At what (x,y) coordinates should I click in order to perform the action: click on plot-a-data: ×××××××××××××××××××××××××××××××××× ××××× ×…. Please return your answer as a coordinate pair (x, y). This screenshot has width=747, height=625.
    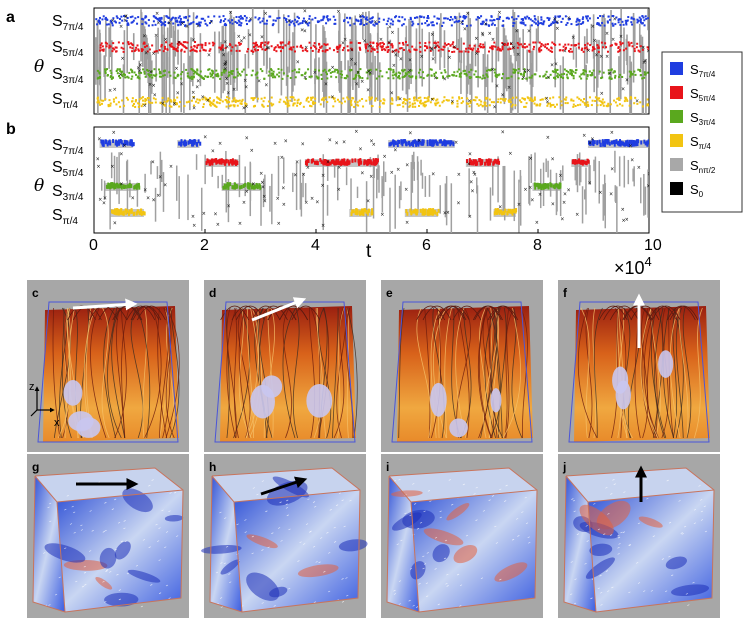
    Looking at the image, I should click on (372, 61).